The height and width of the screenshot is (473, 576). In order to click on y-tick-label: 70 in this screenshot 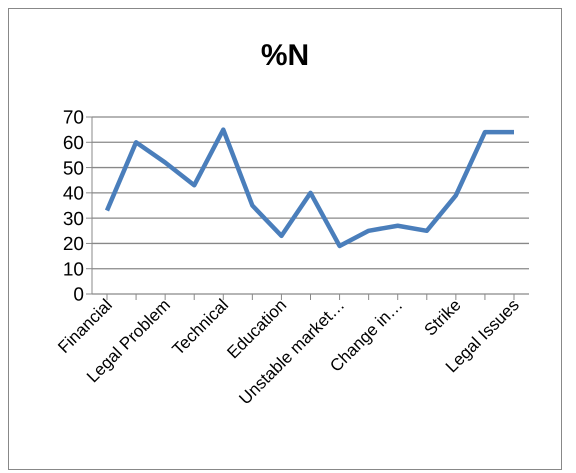, I will do `click(73, 118)`.